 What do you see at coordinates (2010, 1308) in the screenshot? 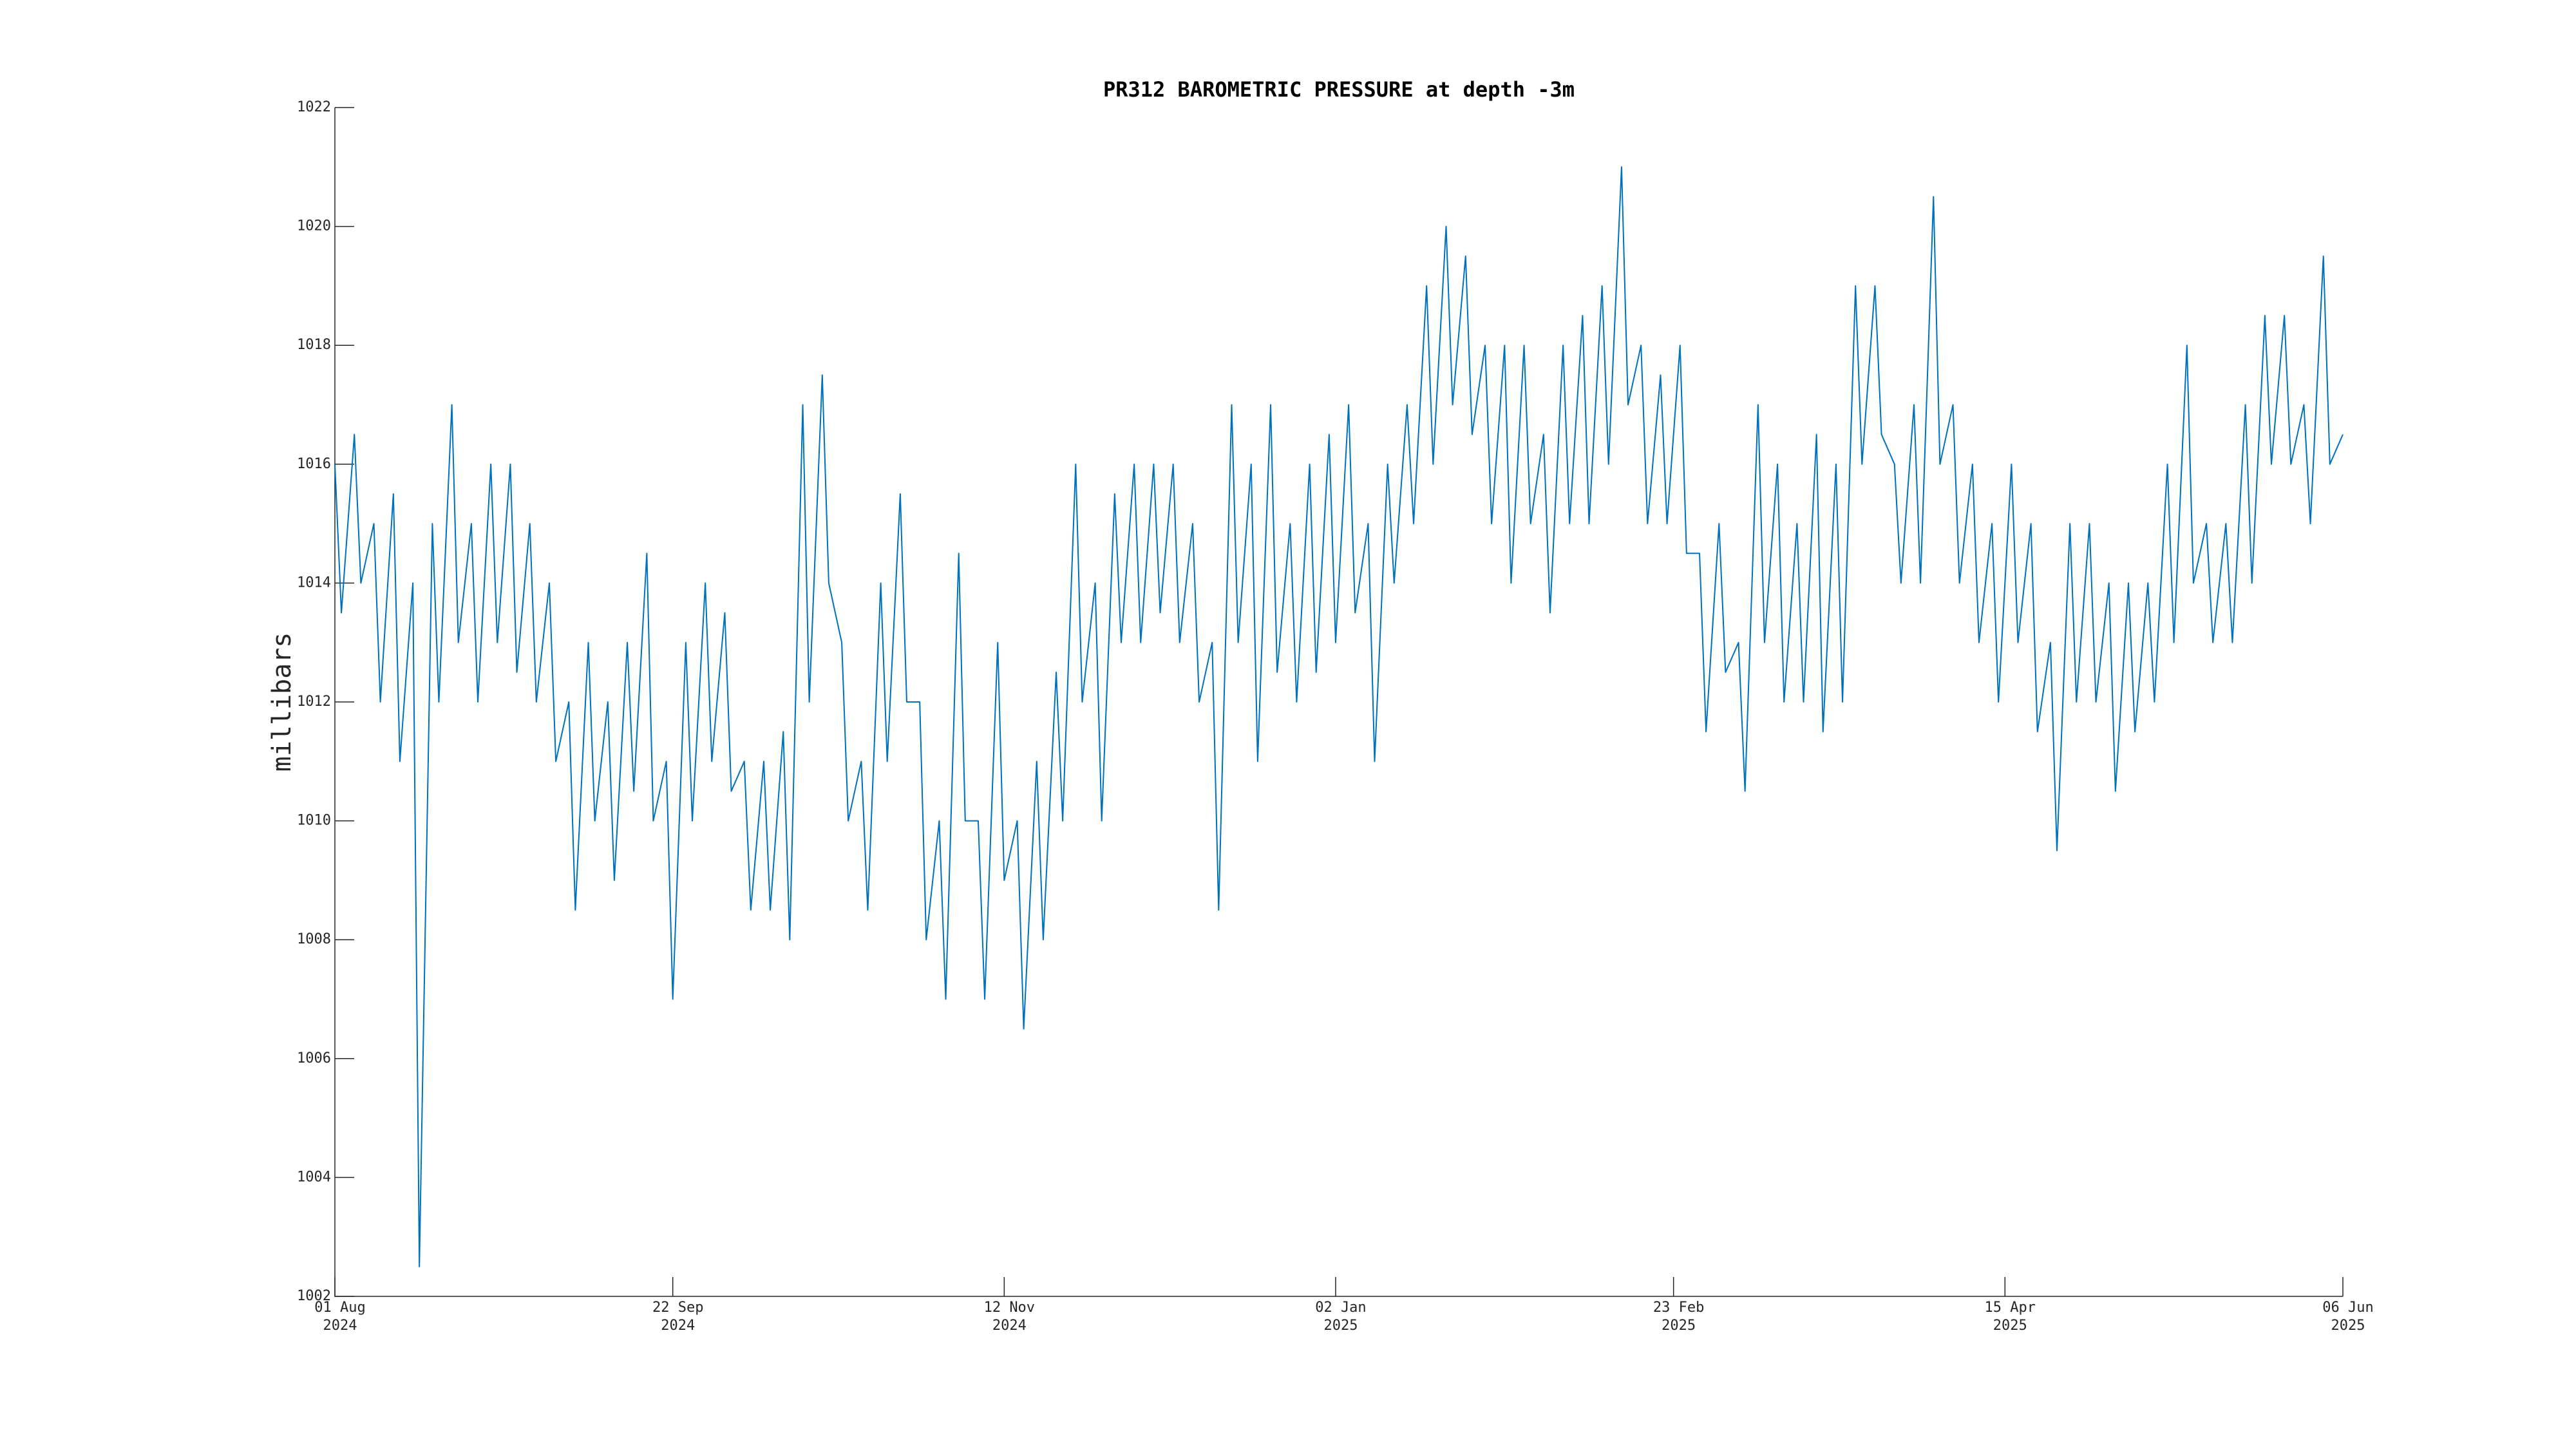
I see `x-tick-label-line: 15 Apr` at bounding box center [2010, 1308].